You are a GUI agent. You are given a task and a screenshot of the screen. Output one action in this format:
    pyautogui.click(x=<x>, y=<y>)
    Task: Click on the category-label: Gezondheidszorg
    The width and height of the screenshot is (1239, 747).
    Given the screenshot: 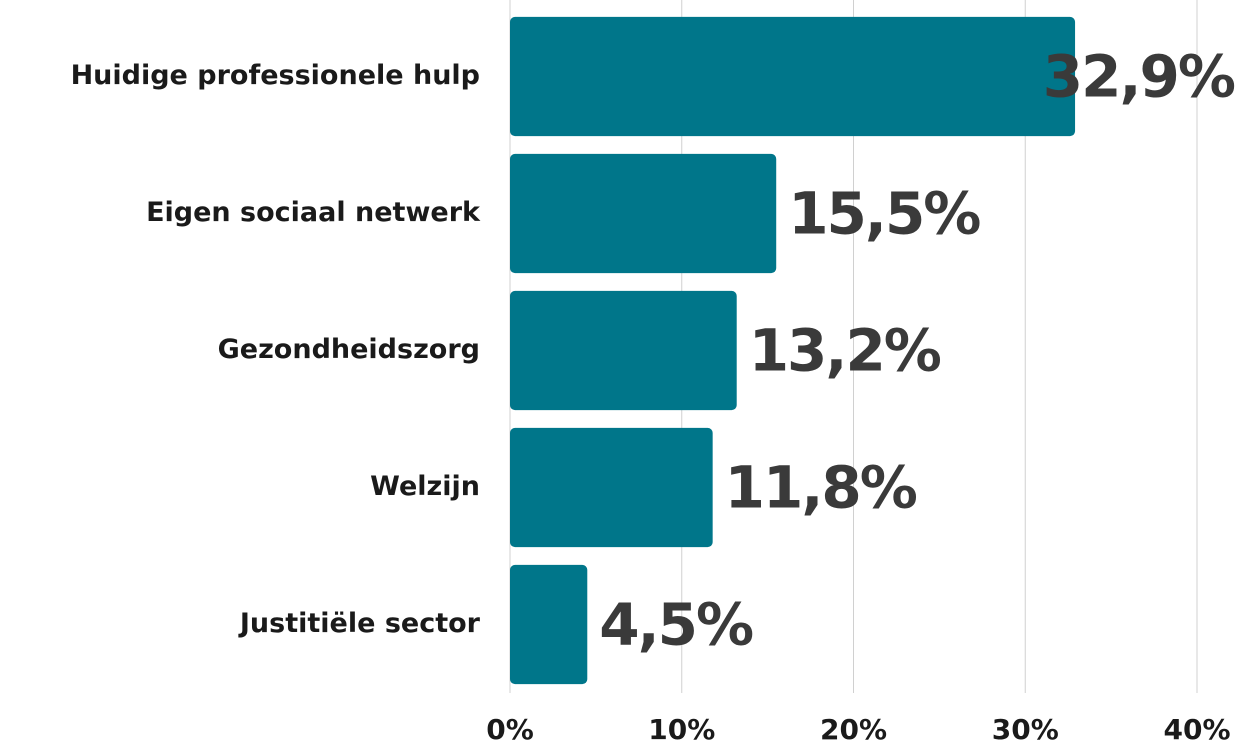 What is the action you would take?
    pyautogui.click(x=349, y=349)
    